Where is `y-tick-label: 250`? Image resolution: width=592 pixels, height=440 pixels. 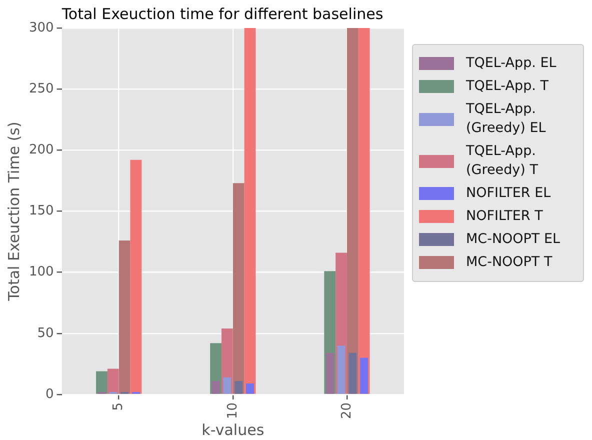
y-tick-label: 250 is located at coordinates (41, 88).